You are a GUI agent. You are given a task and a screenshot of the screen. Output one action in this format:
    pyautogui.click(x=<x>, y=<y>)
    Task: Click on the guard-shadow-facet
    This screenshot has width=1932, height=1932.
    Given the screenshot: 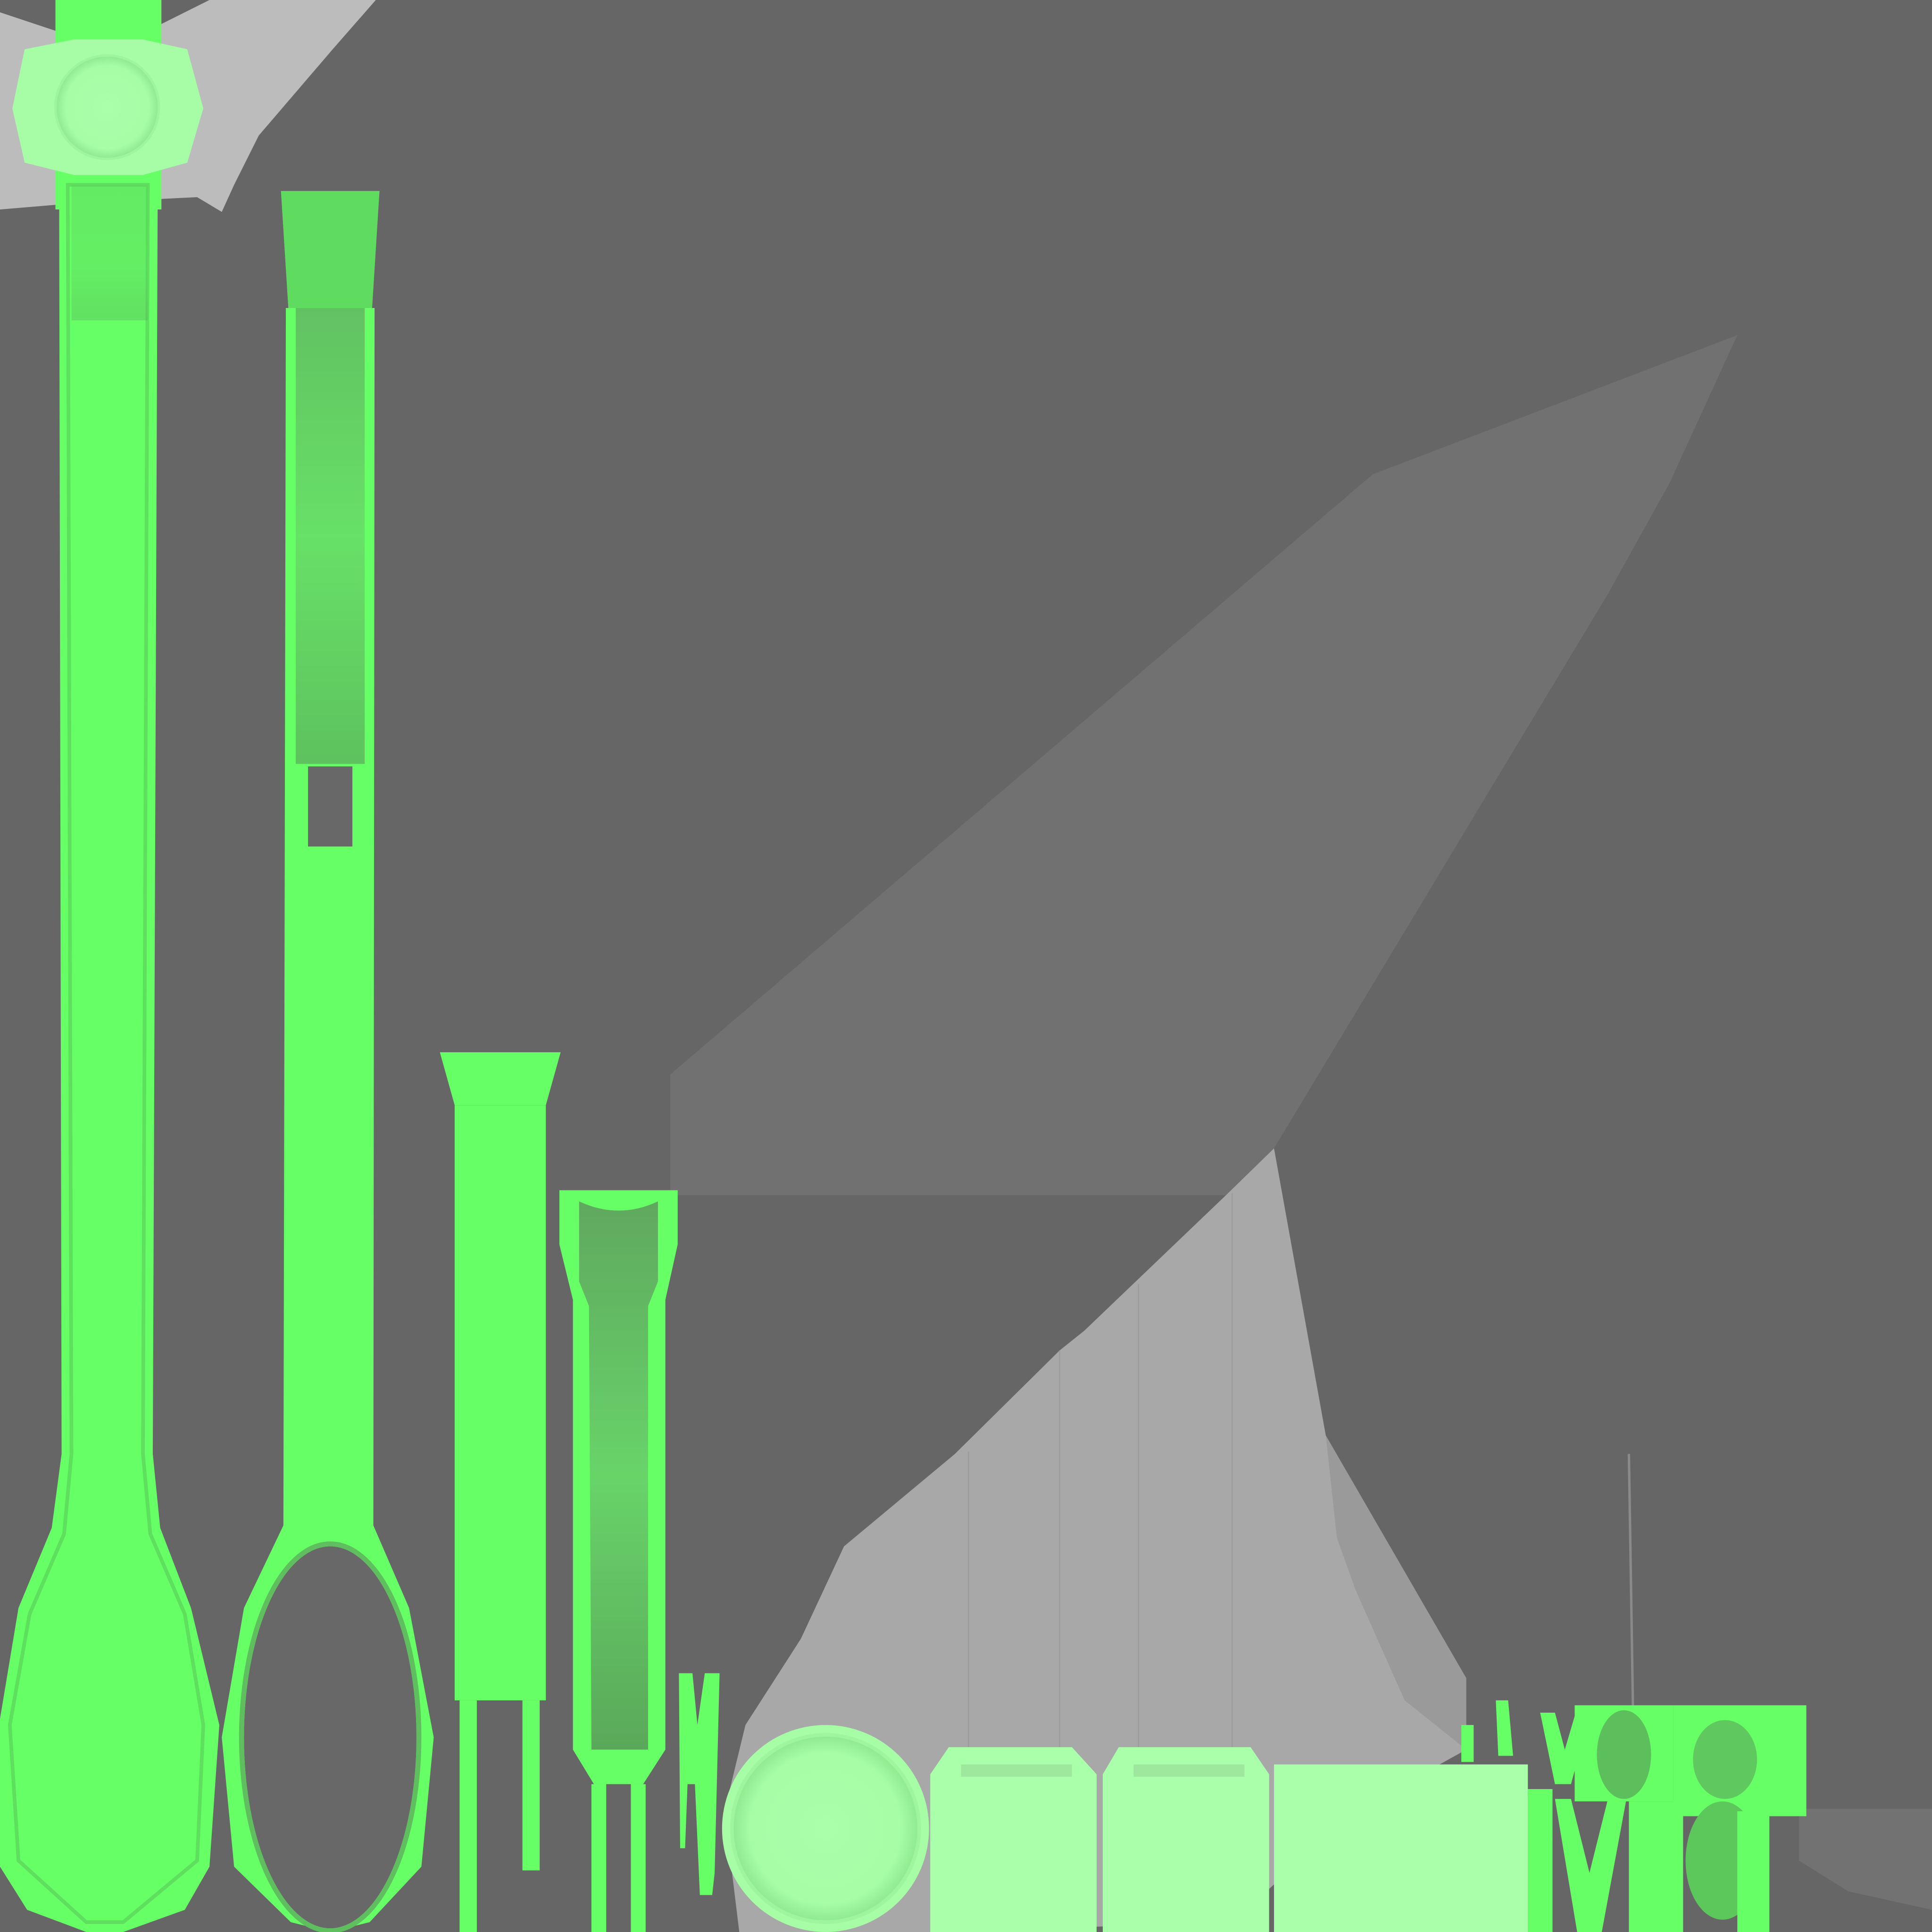 What is the action you would take?
    pyautogui.click(x=1395, y=1593)
    